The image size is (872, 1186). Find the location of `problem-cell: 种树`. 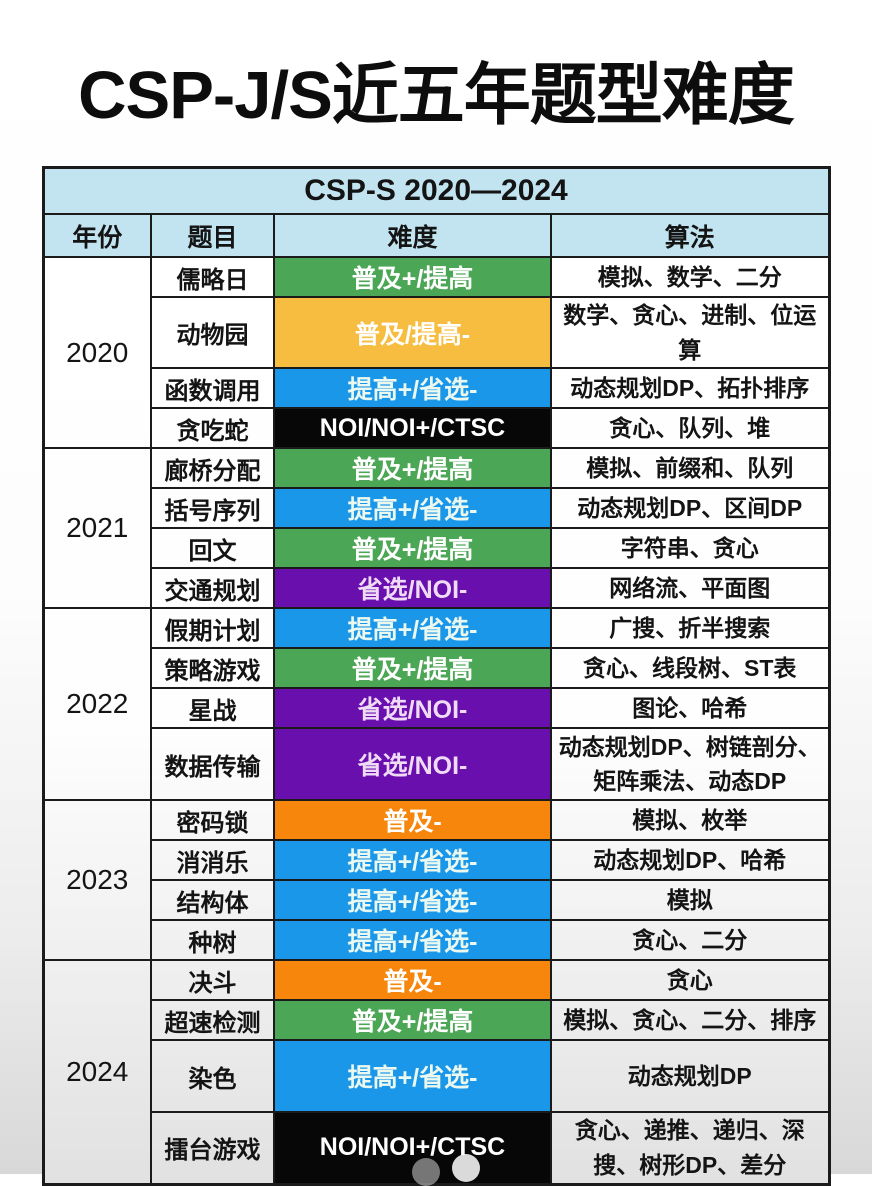

problem-cell: 种树 is located at coordinates (212, 940).